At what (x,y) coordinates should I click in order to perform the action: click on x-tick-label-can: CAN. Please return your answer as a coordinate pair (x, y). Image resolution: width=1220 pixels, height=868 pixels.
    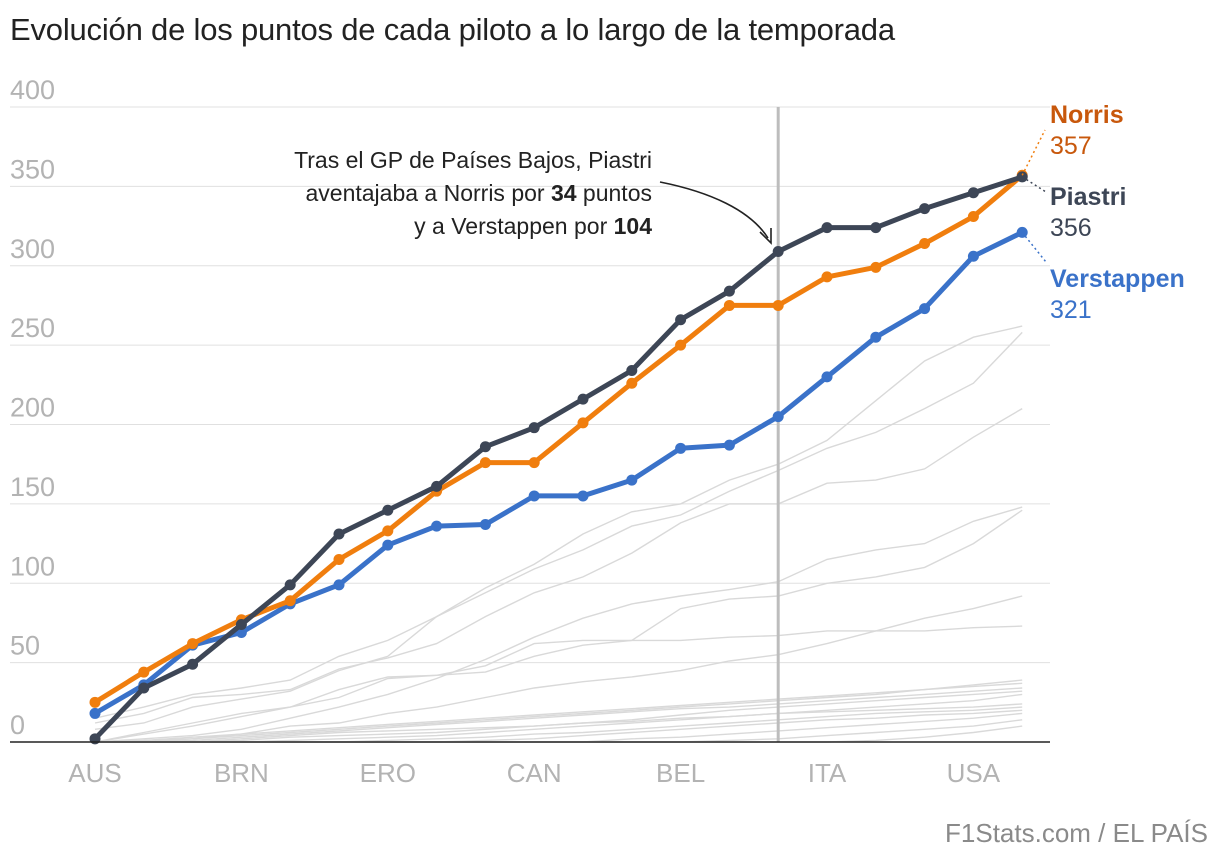
    Looking at the image, I should click on (534, 773).